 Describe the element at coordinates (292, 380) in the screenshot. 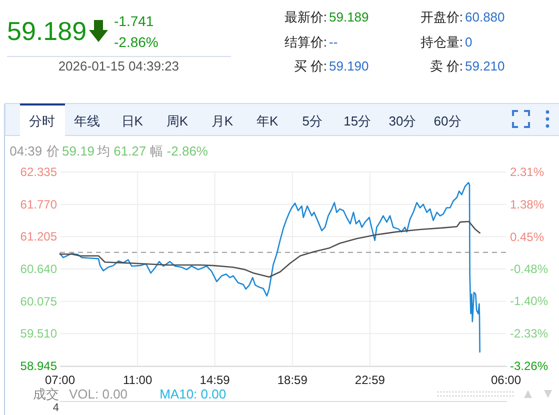

I see `x-tick-label: 18:59` at that location.